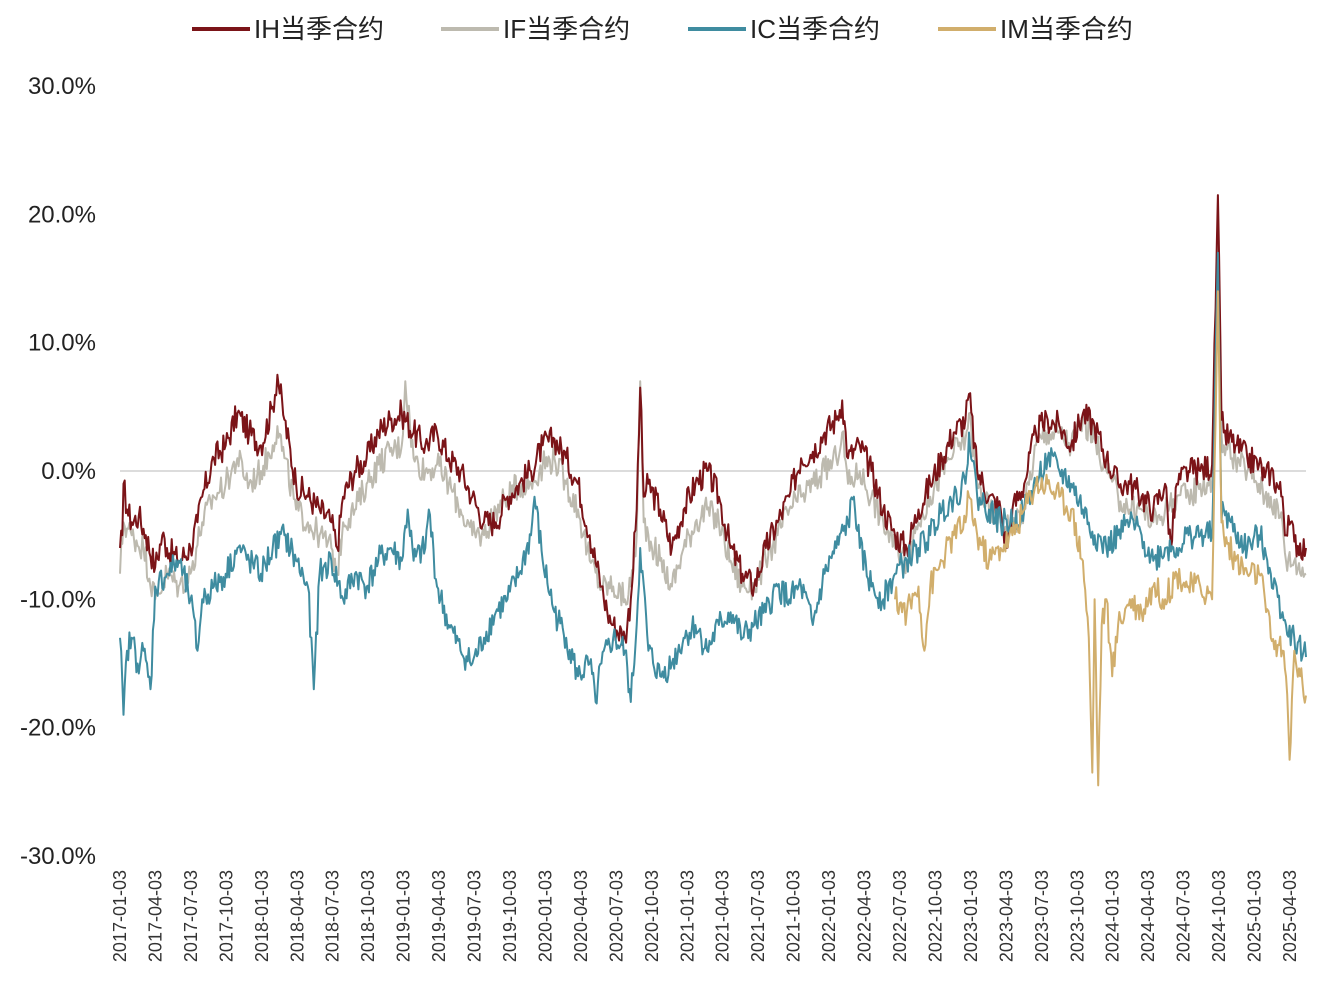  Describe the element at coordinates (1148, 916) in the screenshot. I see `x-tick-label: 2024-04-03` at that location.